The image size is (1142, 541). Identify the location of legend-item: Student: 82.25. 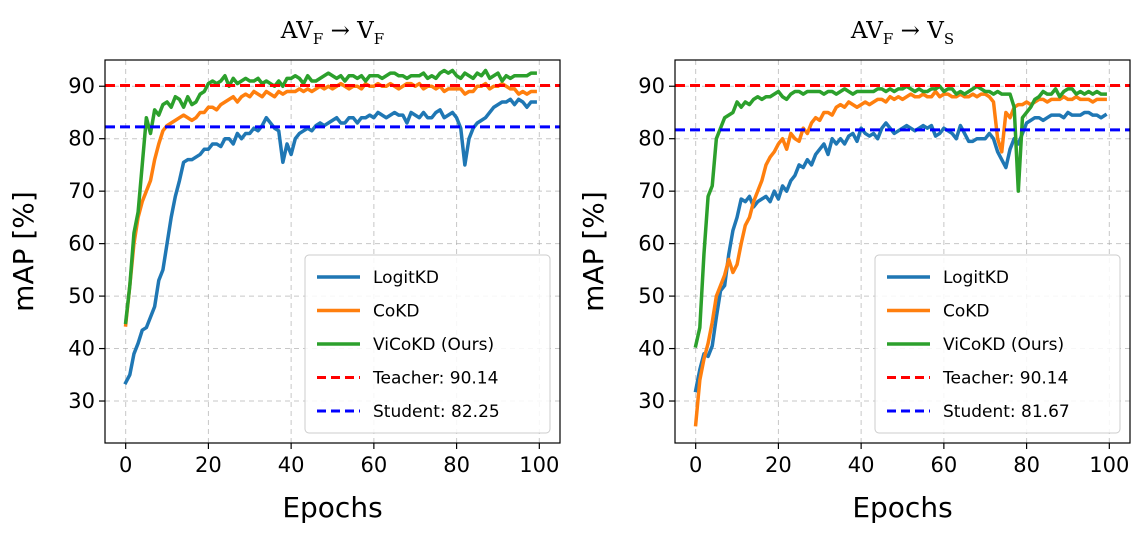
(408, 412).